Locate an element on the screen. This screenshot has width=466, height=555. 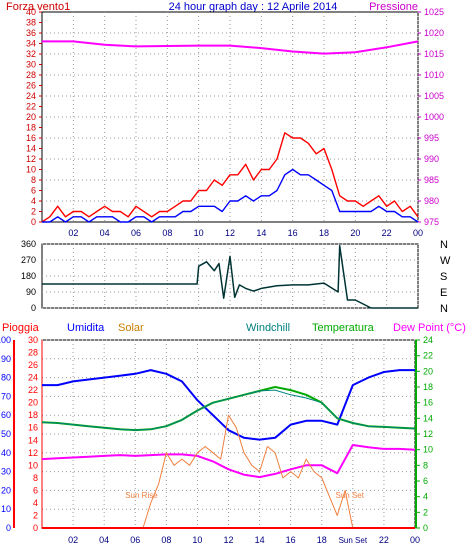
panel1-lticklabel-14: 28 is located at coordinates (31, 75).